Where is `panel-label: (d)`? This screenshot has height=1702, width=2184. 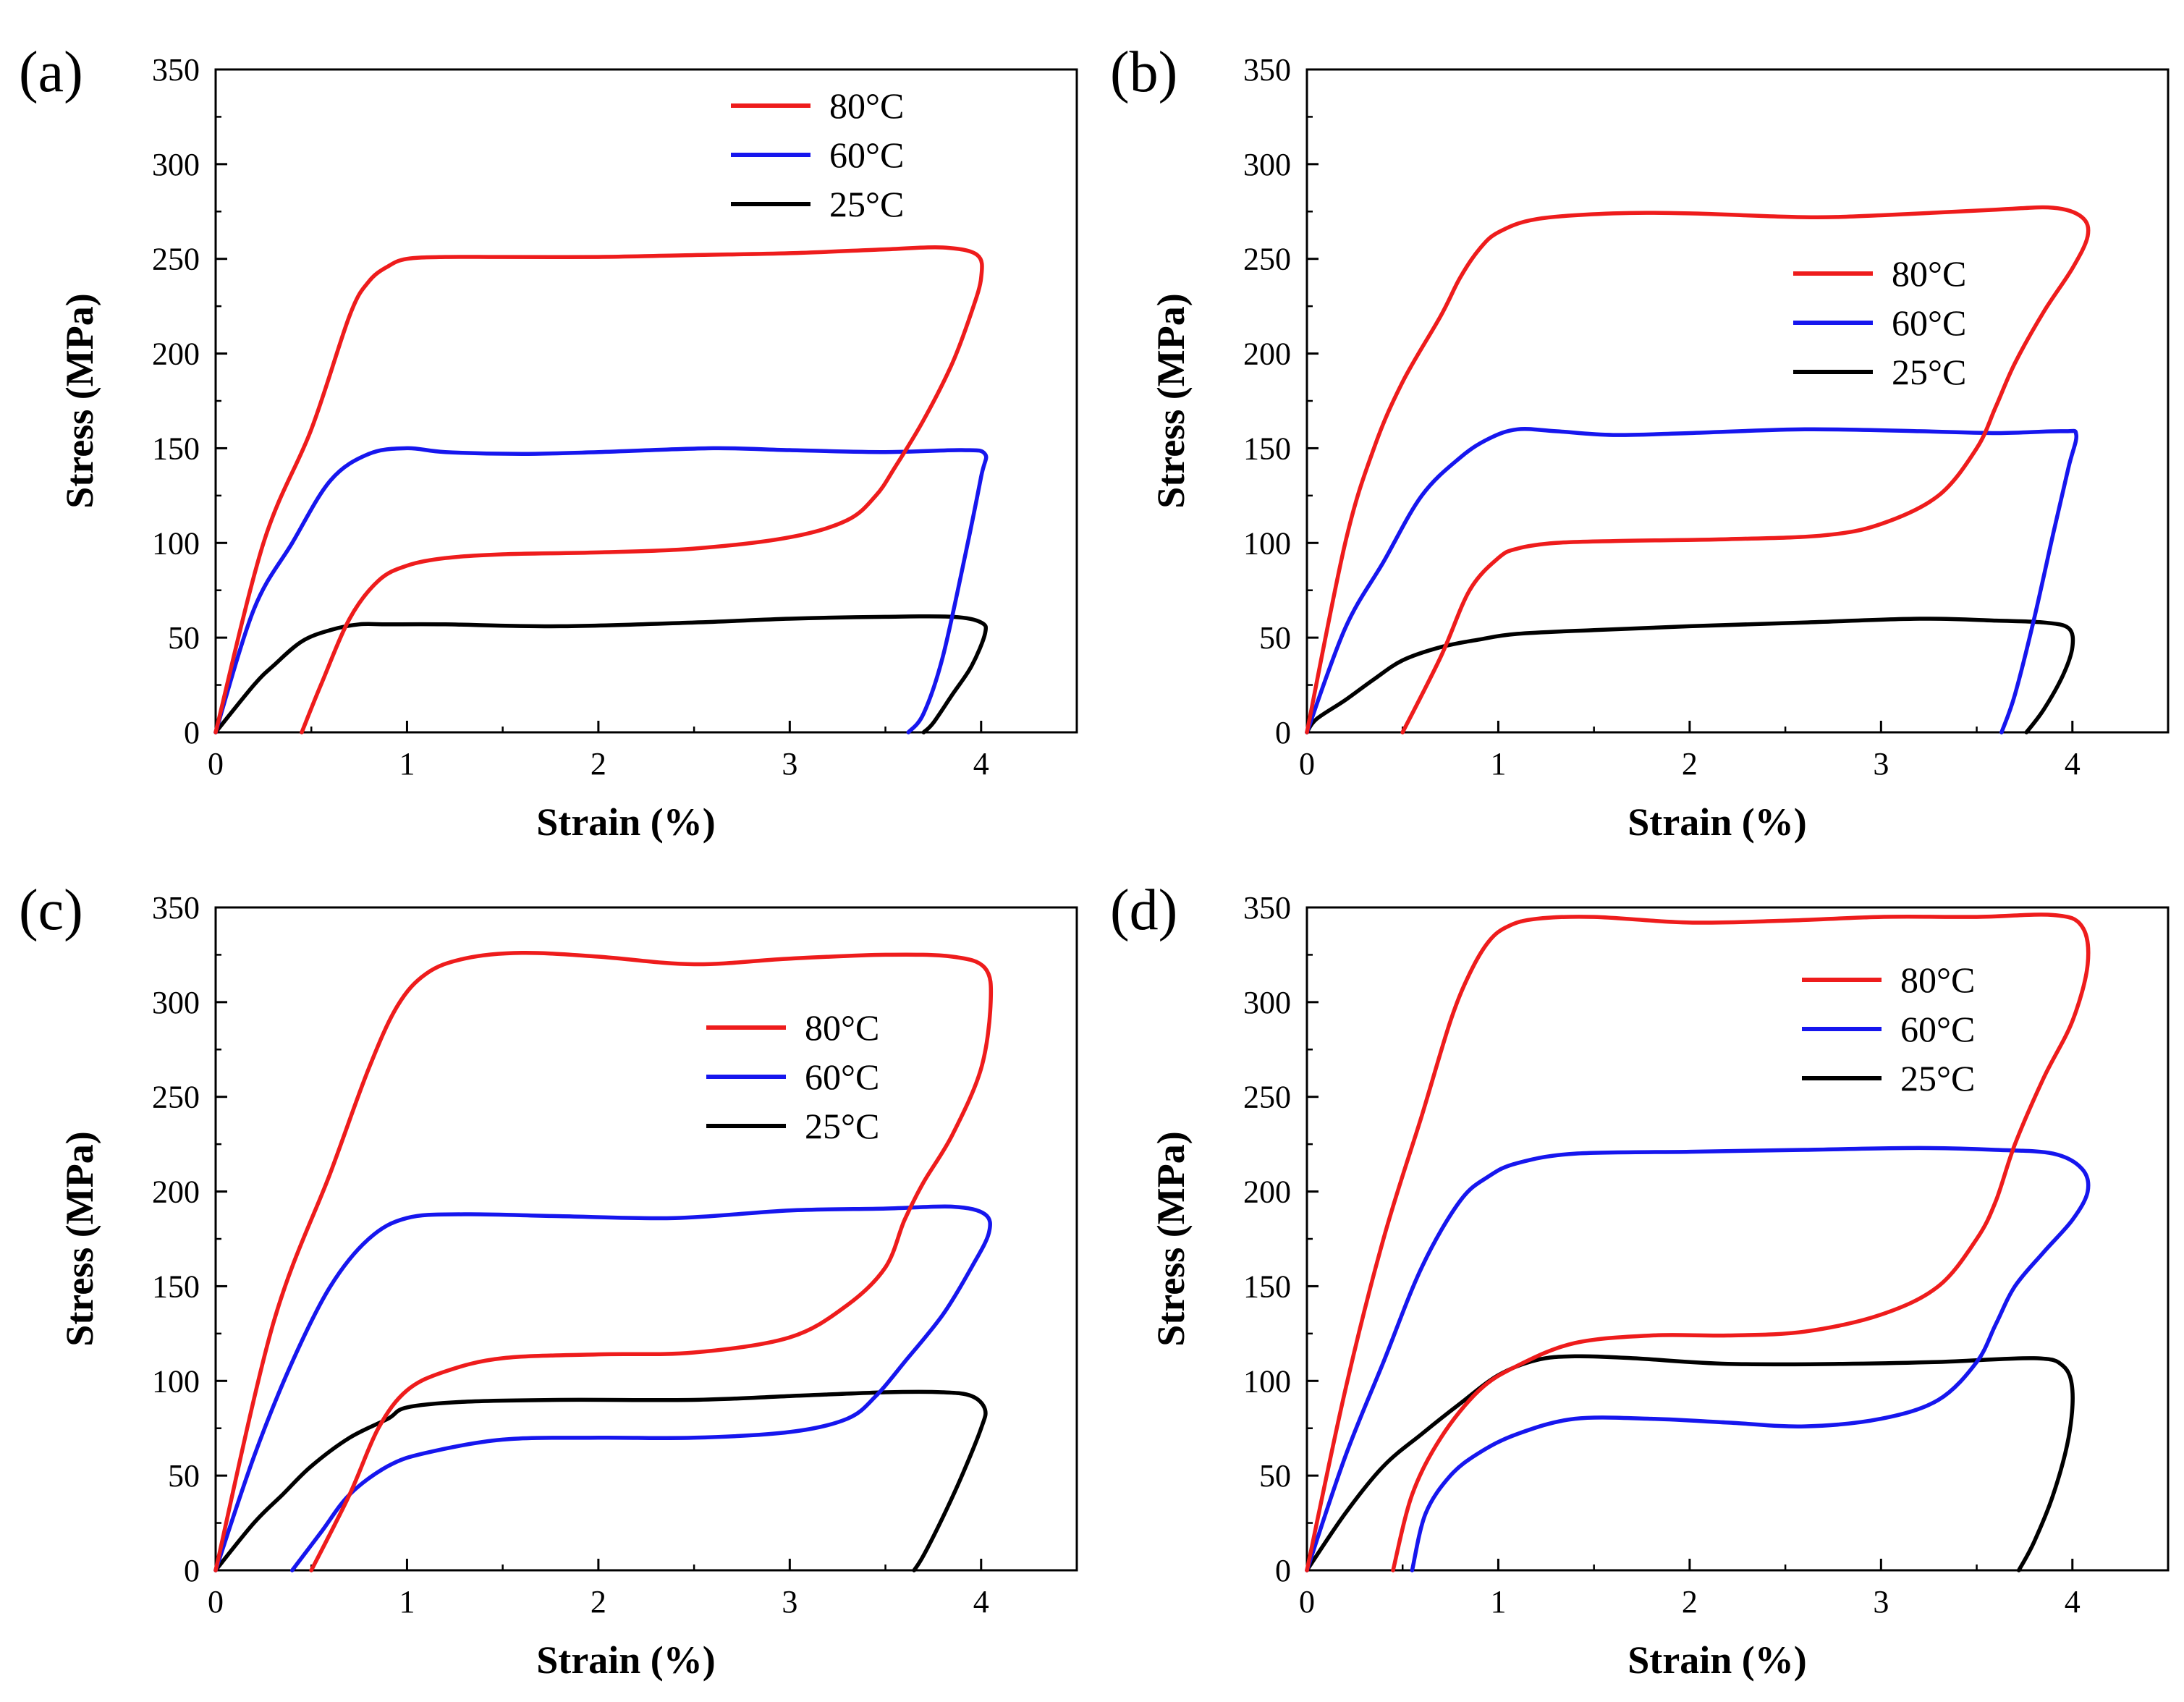 panel-label: (d) is located at coordinates (1143, 910).